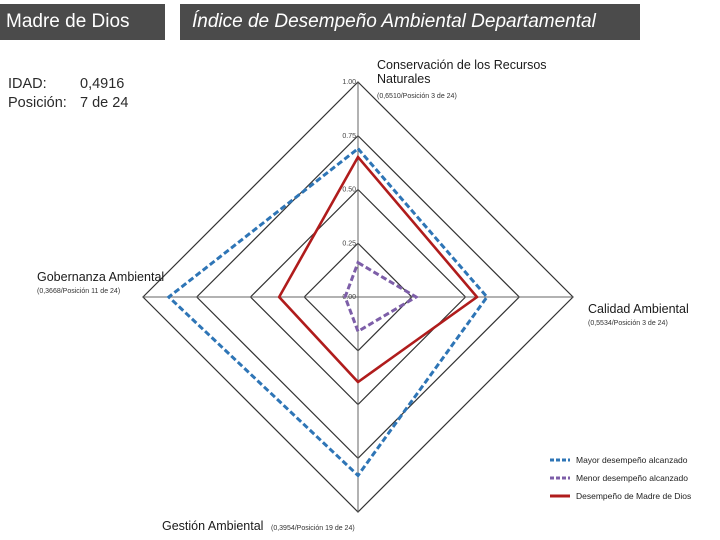  I want to click on legend-label: Desempeño de Madre de Dios, so click(633, 496).